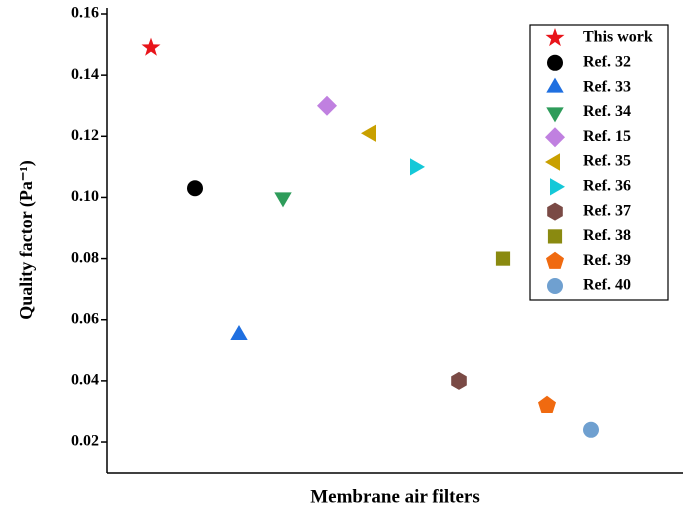  What do you see at coordinates (618, 37) in the screenshot?
I see `legend-label: This work` at bounding box center [618, 37].